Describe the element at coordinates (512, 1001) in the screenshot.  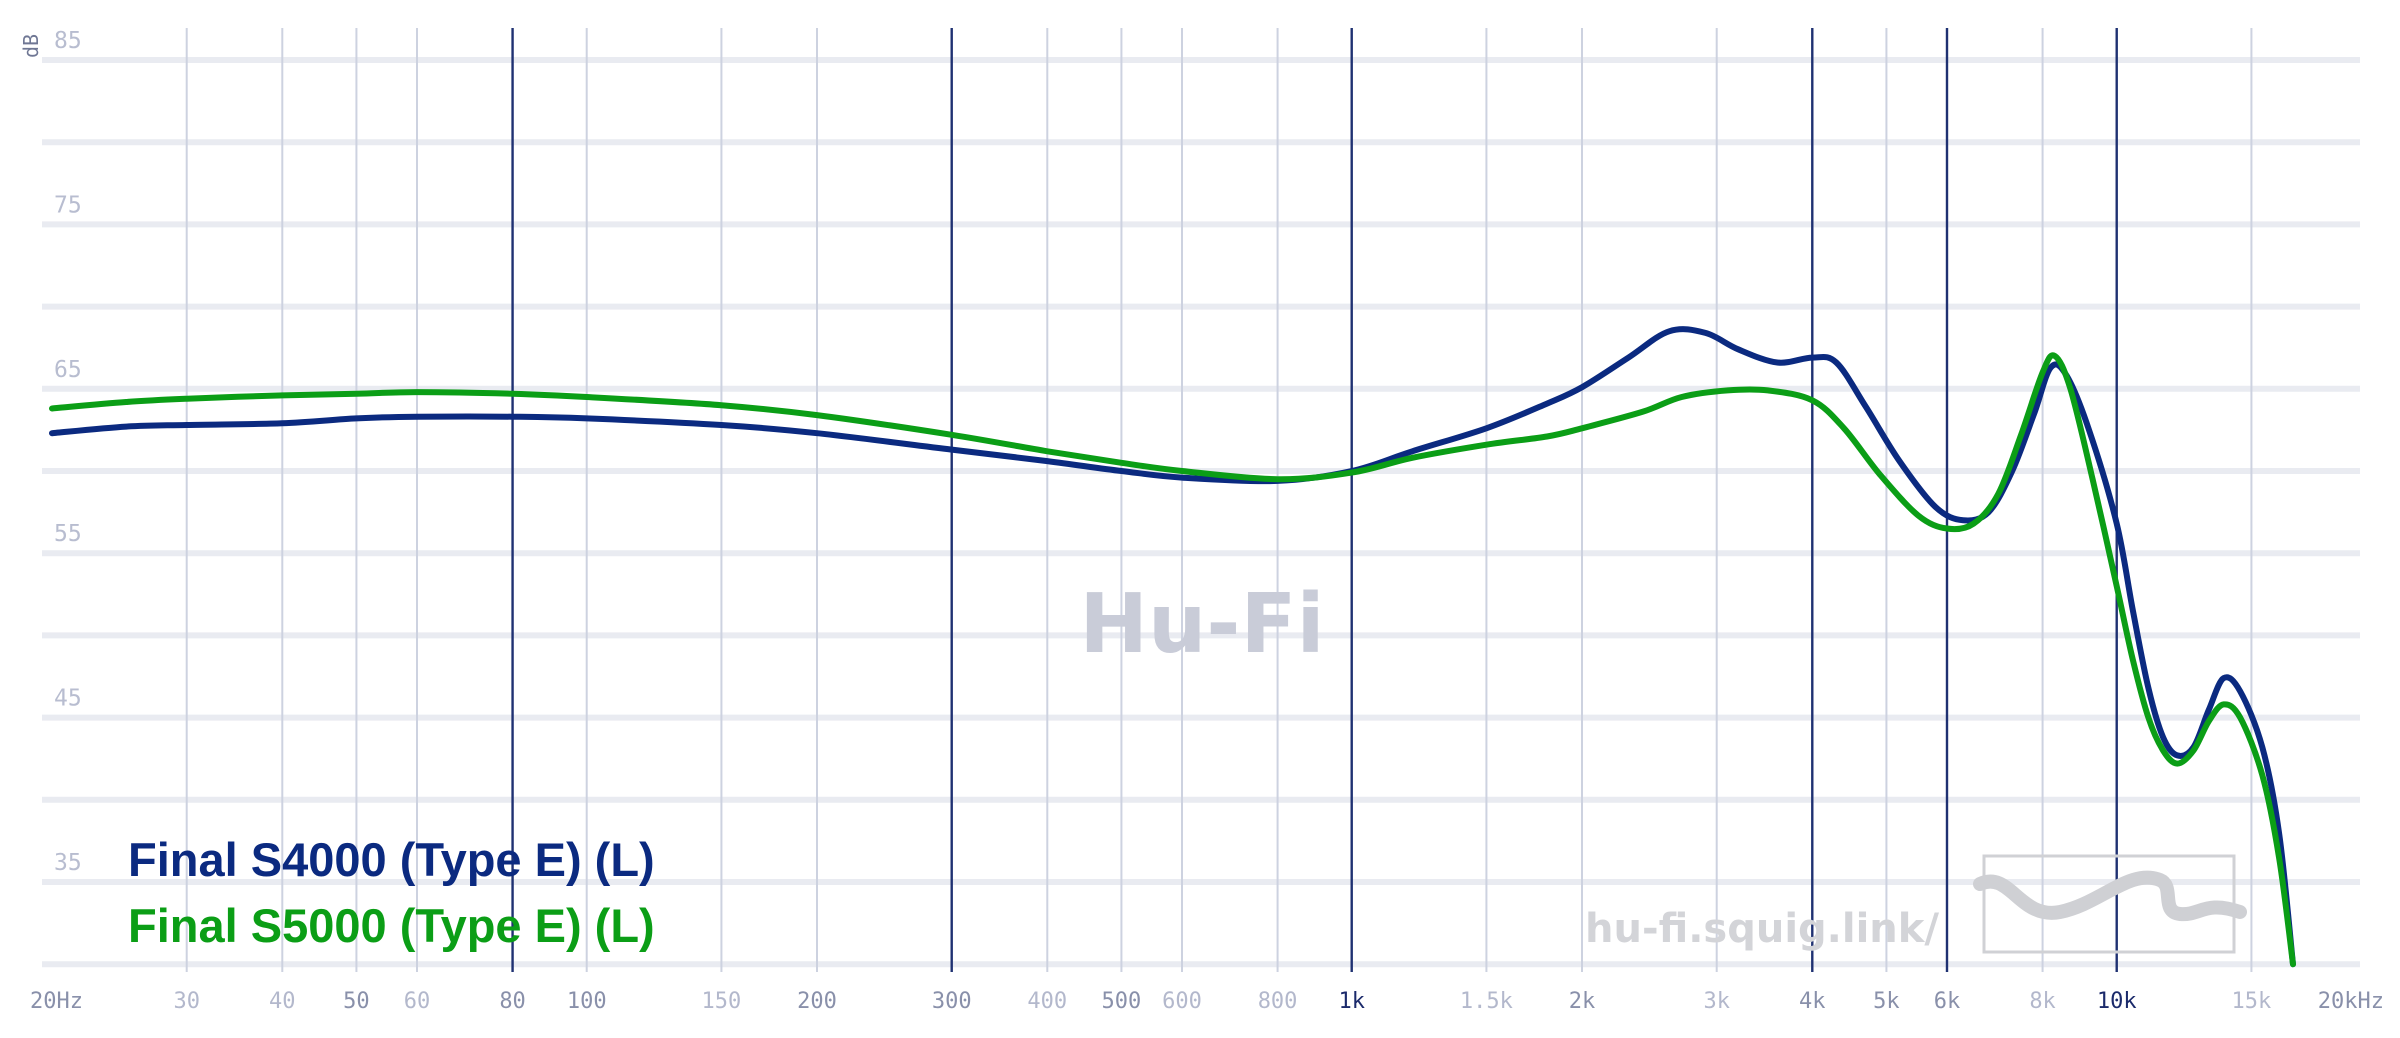
I see `x-tick-label-80: 80` at that location.